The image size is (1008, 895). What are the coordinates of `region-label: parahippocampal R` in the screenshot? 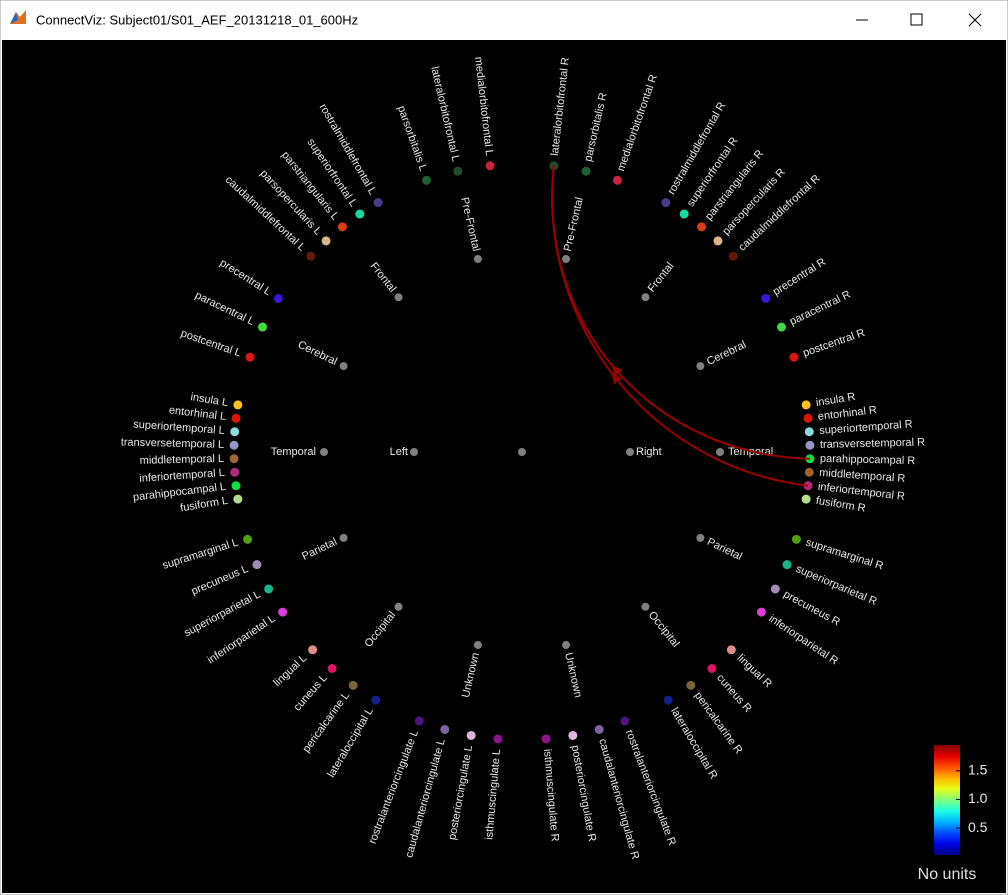 It's located at (868, 460).